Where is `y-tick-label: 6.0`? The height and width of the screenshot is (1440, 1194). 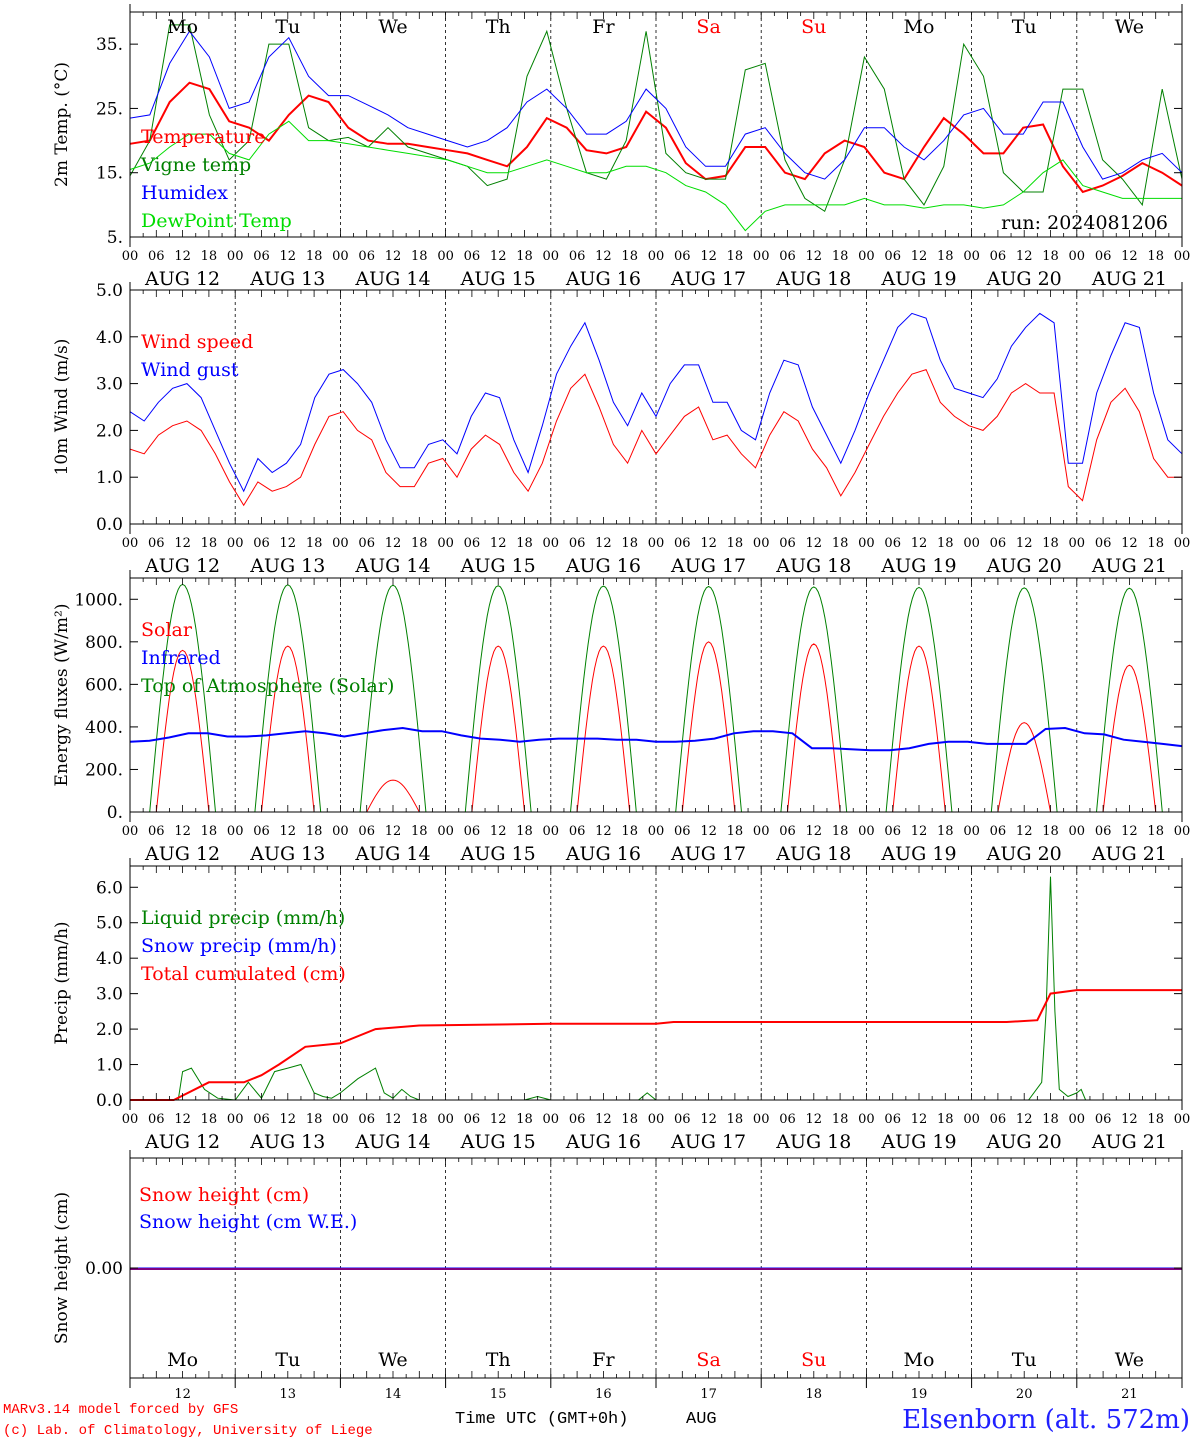
y-tick-label: 6.0 is located at coordinates (109, 888).